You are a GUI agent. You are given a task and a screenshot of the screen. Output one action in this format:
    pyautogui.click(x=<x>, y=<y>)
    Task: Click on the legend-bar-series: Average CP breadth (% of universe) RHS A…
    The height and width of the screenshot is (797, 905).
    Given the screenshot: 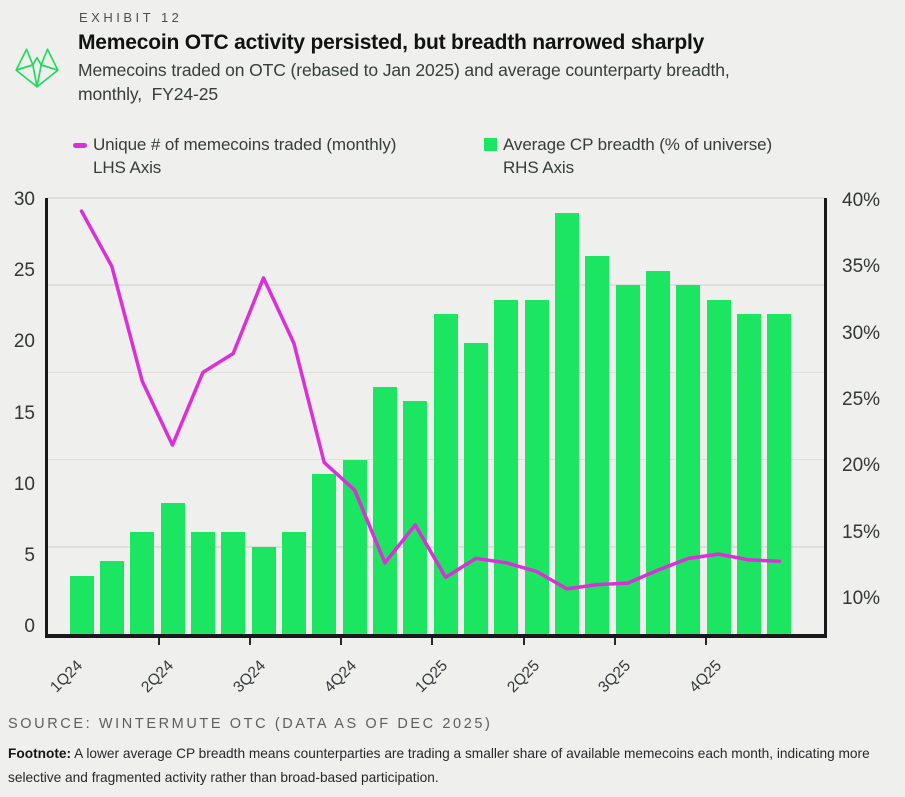 What is the action you would take?
    pyautogui.click(x=637, y=156)
    